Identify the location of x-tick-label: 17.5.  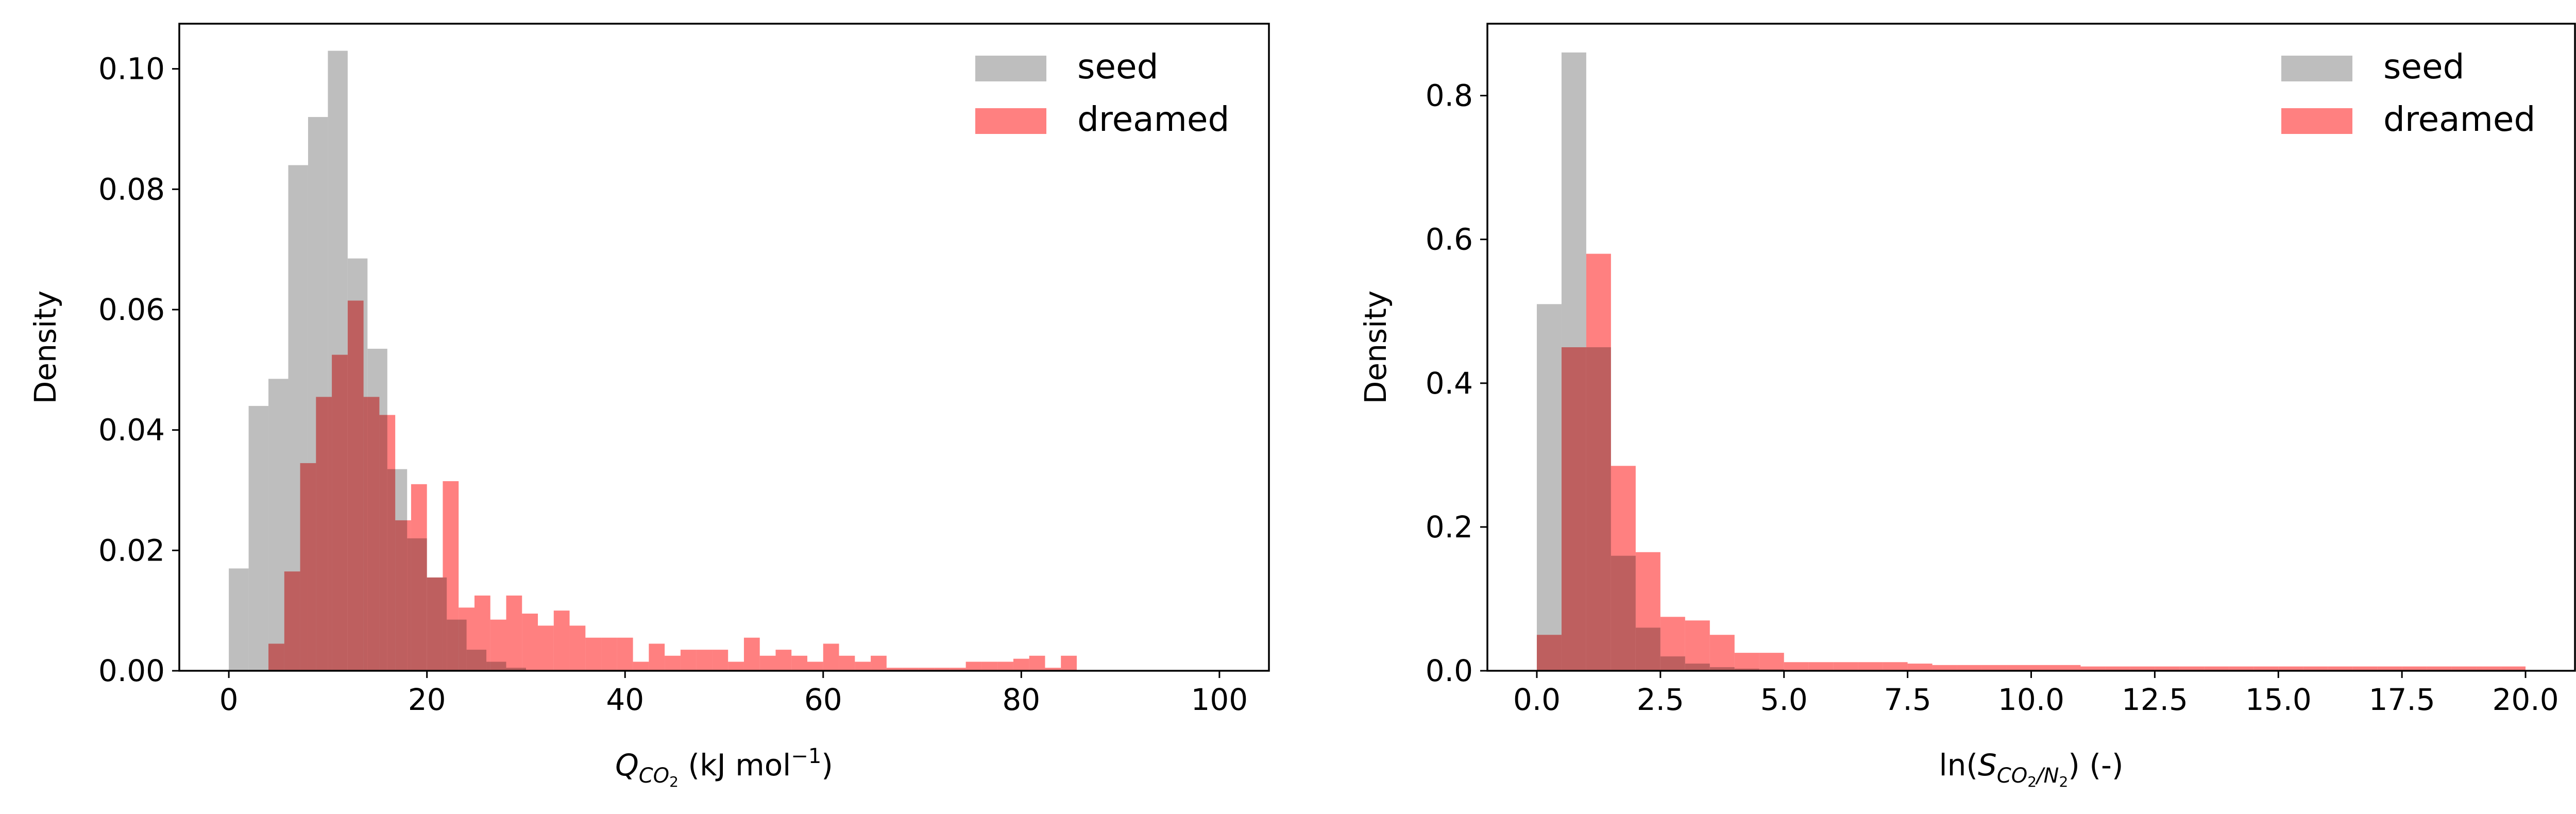
(2402, 699).